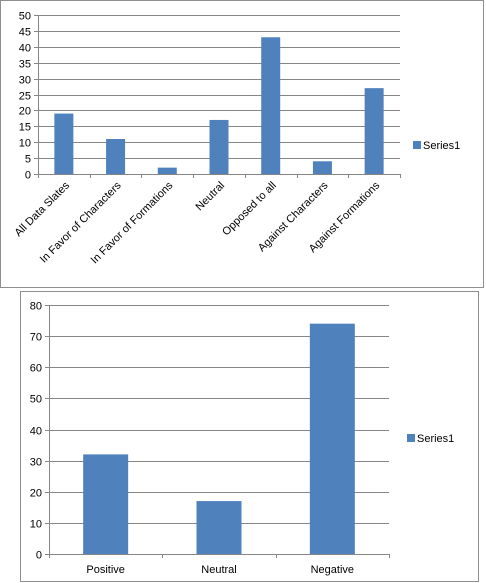 The image size is (486, 583). What do you see at coordinates (28, 160) in the screenshot?
I see `y-tick-label: 5` at bounding box center [28, 160].